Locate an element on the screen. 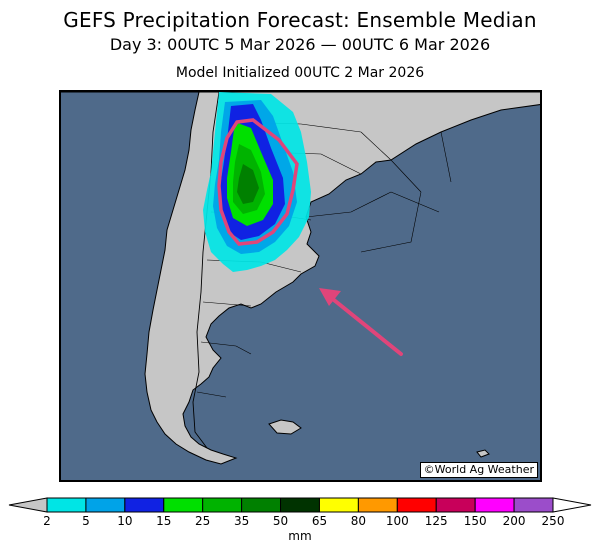 The height and width of the screenshot is (548, 600). annotation-arrow is located at coordinates (361, 322).